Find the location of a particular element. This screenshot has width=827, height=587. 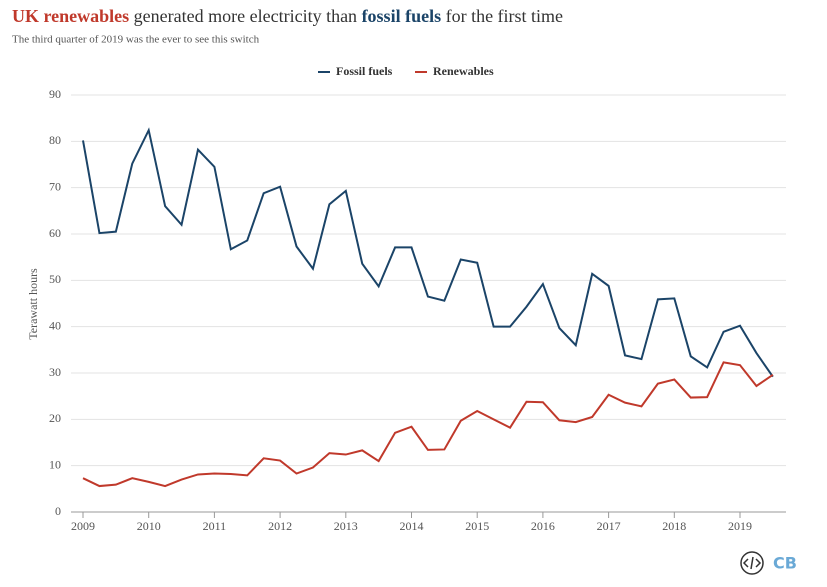

x-tick-label: 2015 is located at coordinates (477, 526).